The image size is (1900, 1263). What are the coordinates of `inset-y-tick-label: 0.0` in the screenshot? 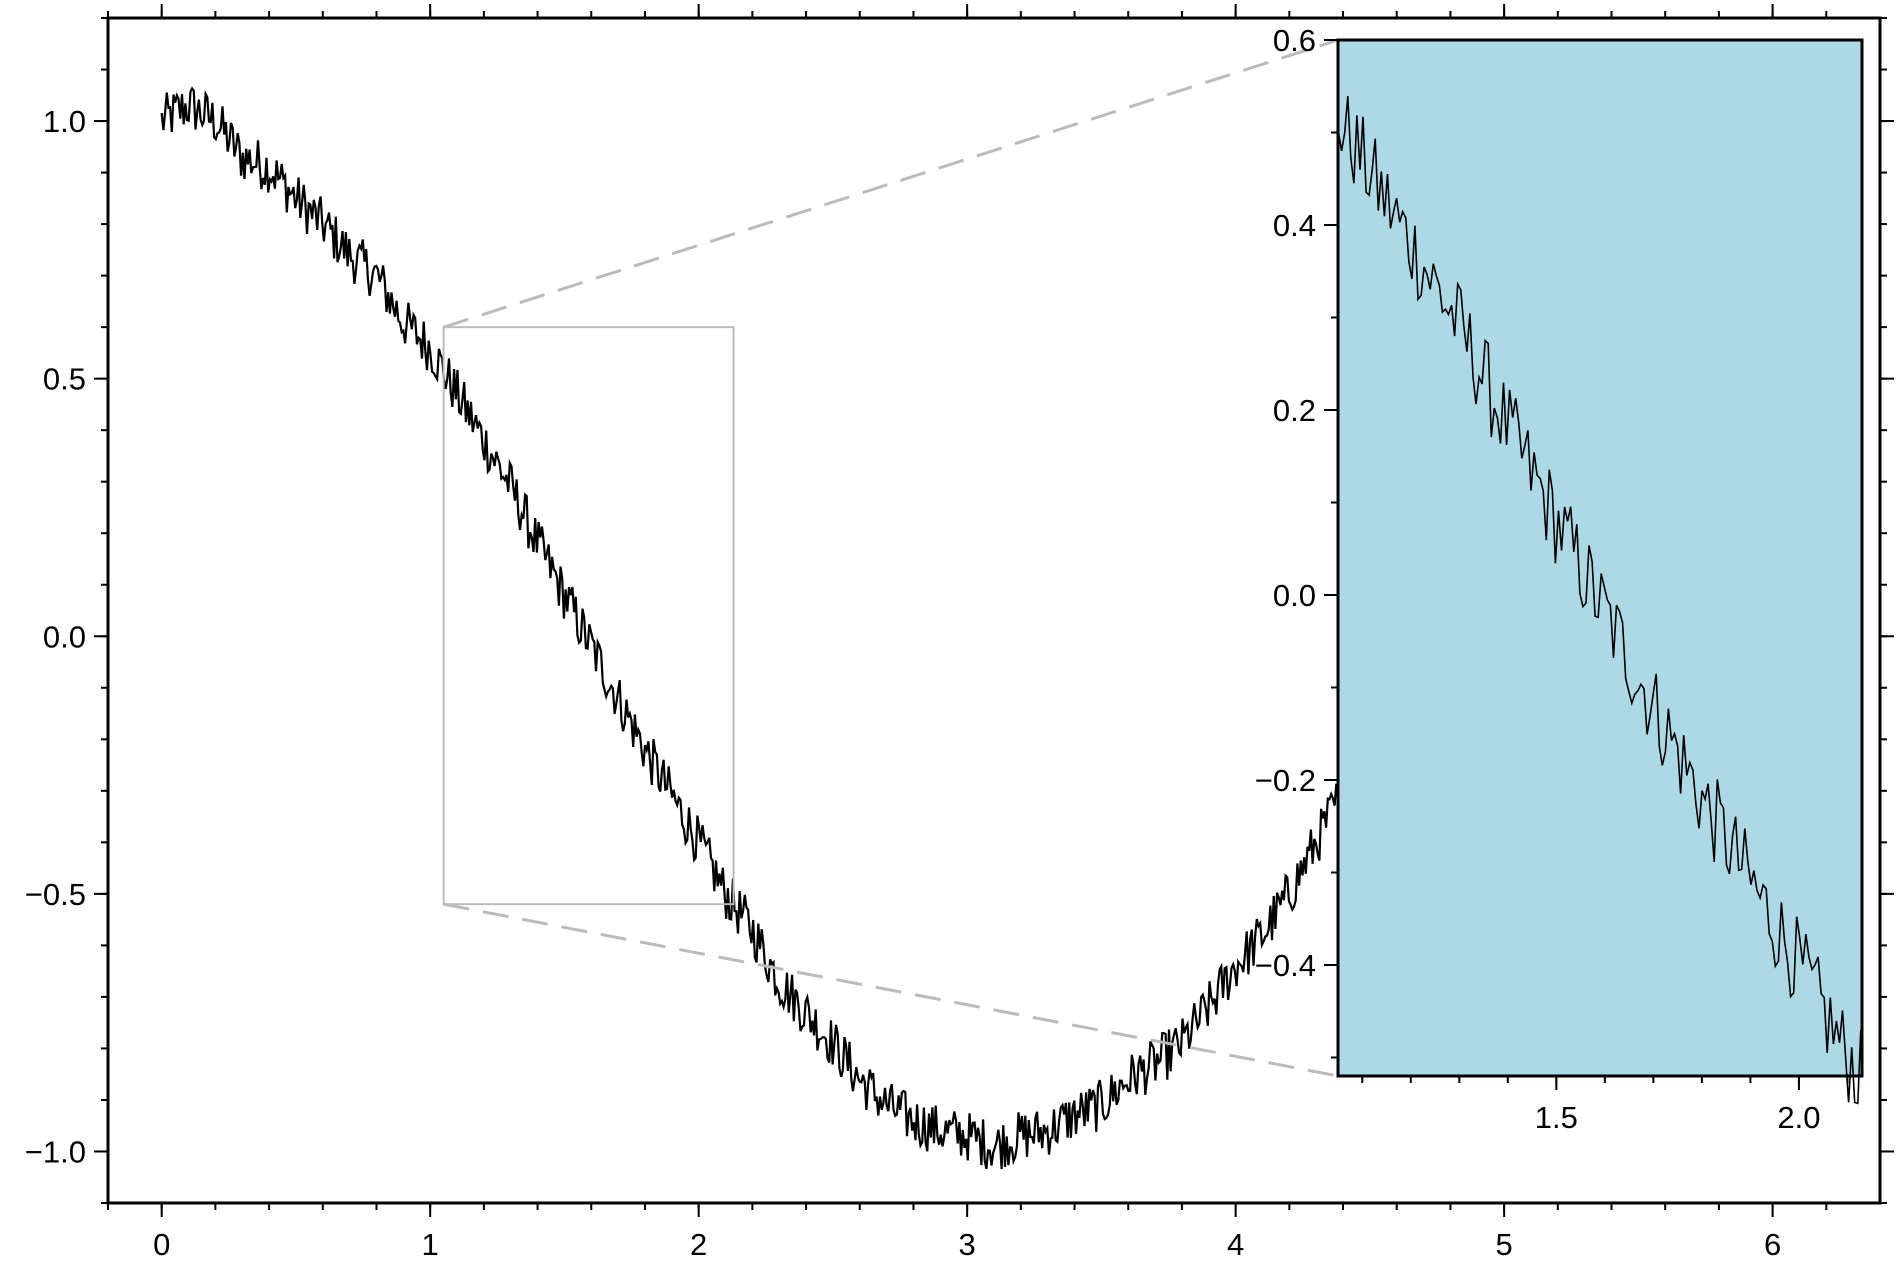 It's located at (1294, 595).